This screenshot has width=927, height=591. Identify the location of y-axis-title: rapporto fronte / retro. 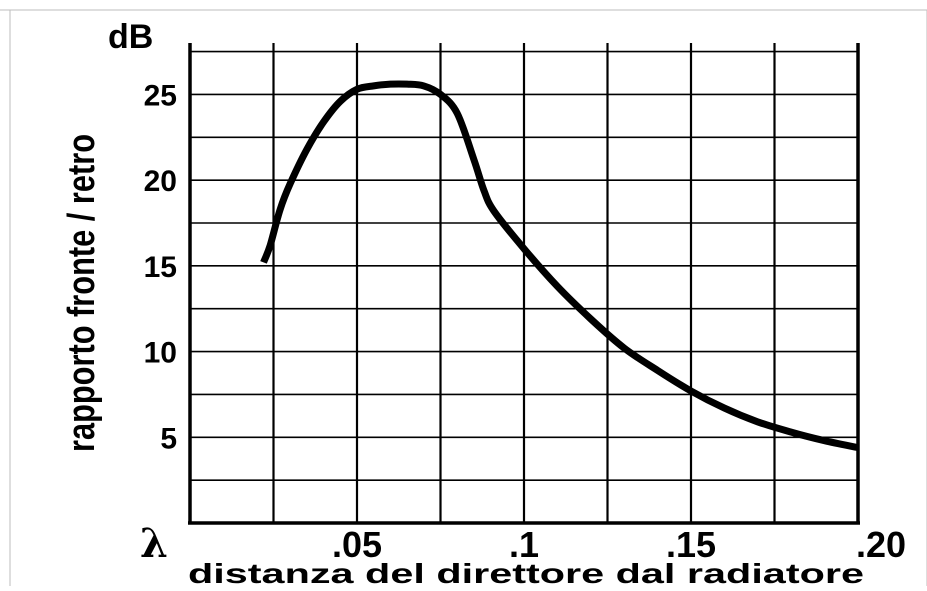
(82, 293).